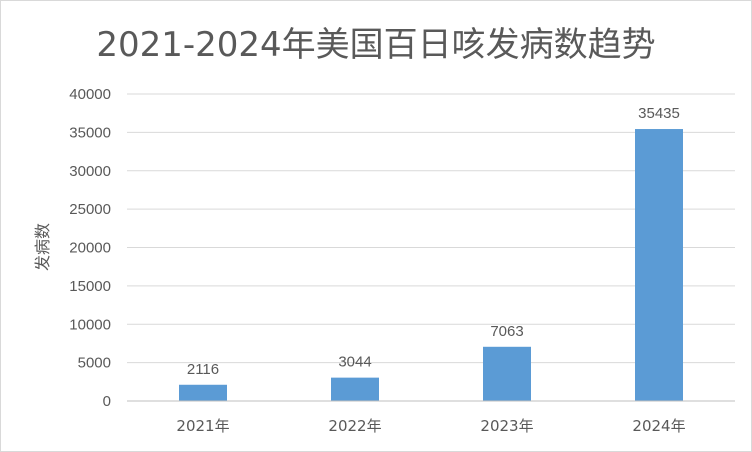 The image size is (752, 452). I want to click on y-tick-label: 15000, so click(90, 286).